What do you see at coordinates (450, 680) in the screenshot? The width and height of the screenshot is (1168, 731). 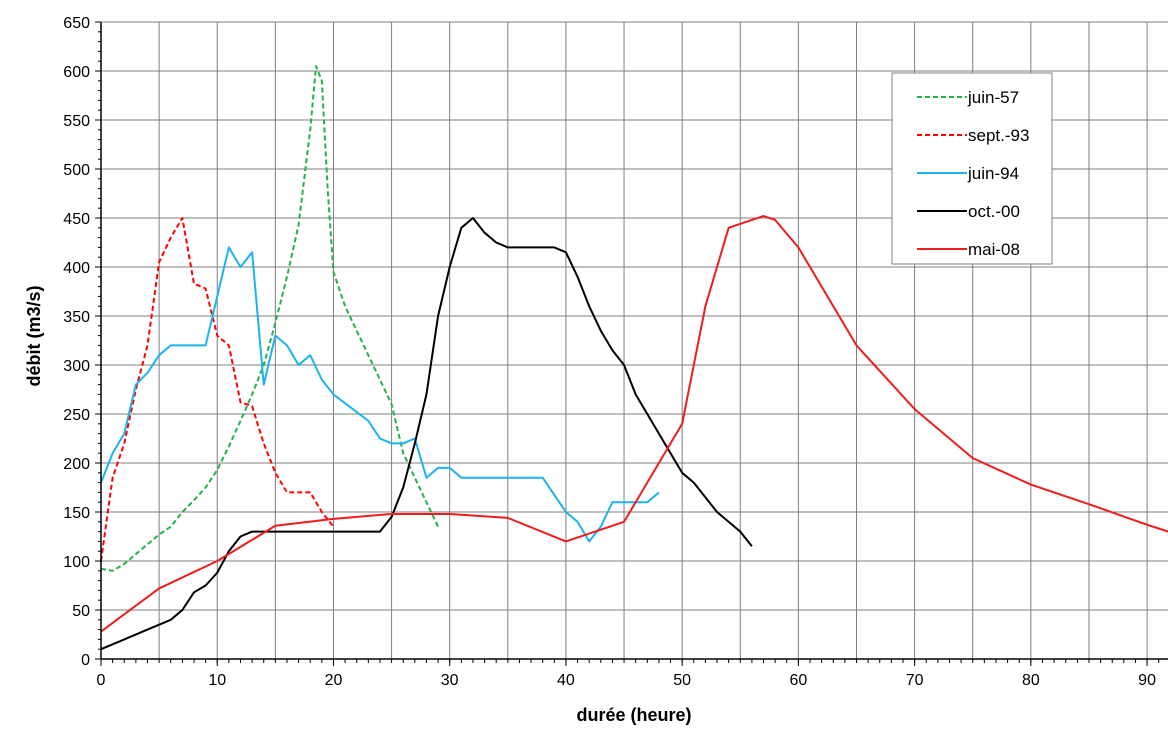 I see `x-tick-label: 30` at bounding box center [450, 680].